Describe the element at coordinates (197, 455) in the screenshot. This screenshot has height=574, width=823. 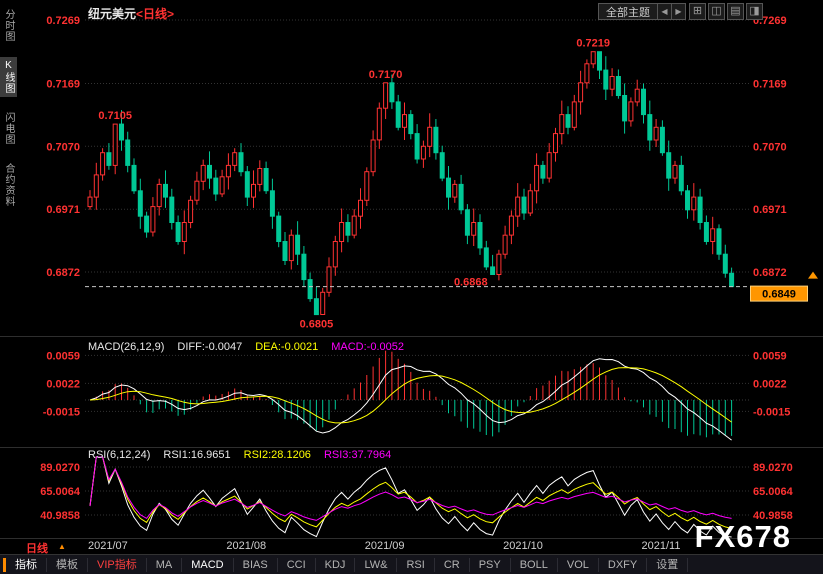
I see `rsi1-value: RSI1:16.9651` at that location.